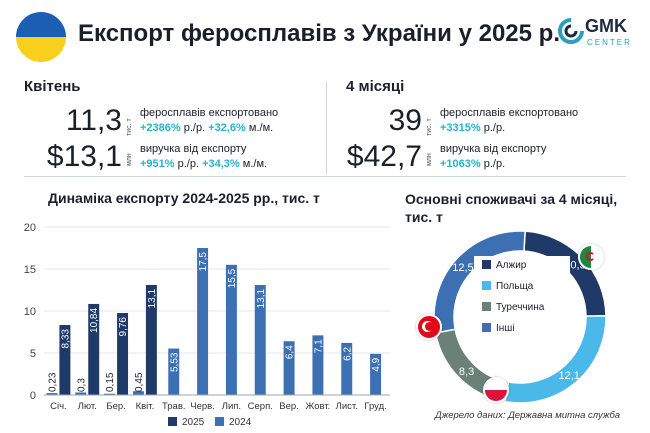 Image resolution: width=650 pixels, height=433 pixels. Describe the element at coordinates (58, 406) in the screenshot. I see `x-tick-label: Січ.` at that location.